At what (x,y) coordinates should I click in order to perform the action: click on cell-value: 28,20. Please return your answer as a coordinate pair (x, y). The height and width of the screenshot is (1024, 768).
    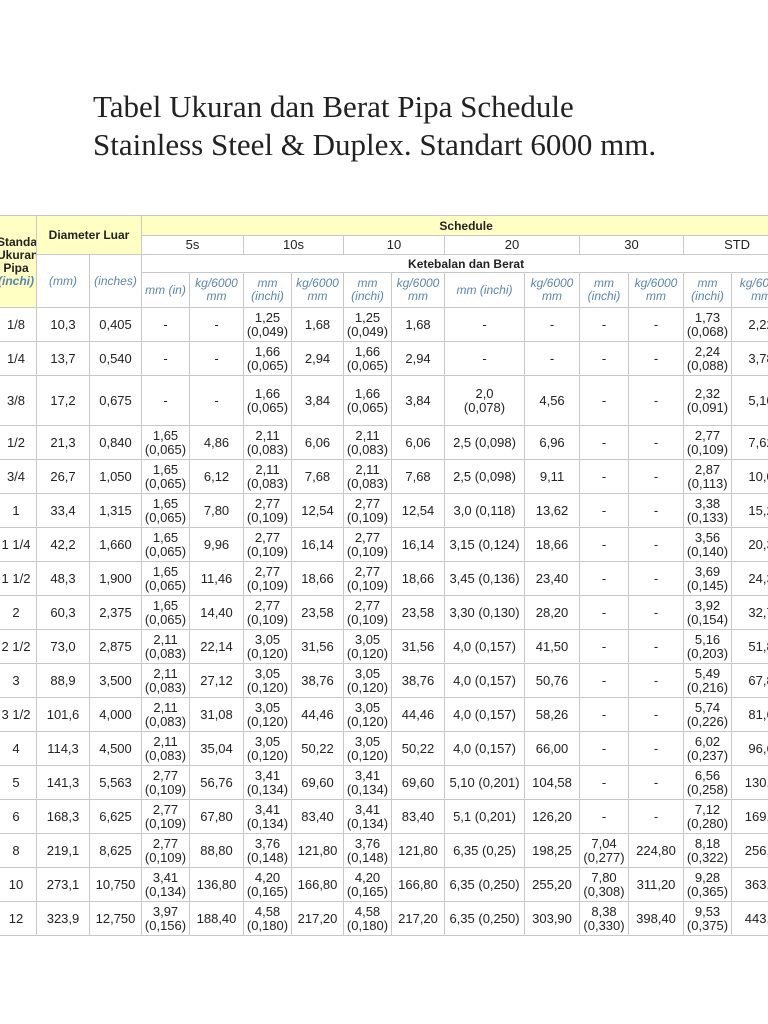
    Looking at the image, I should click on (552, 612).